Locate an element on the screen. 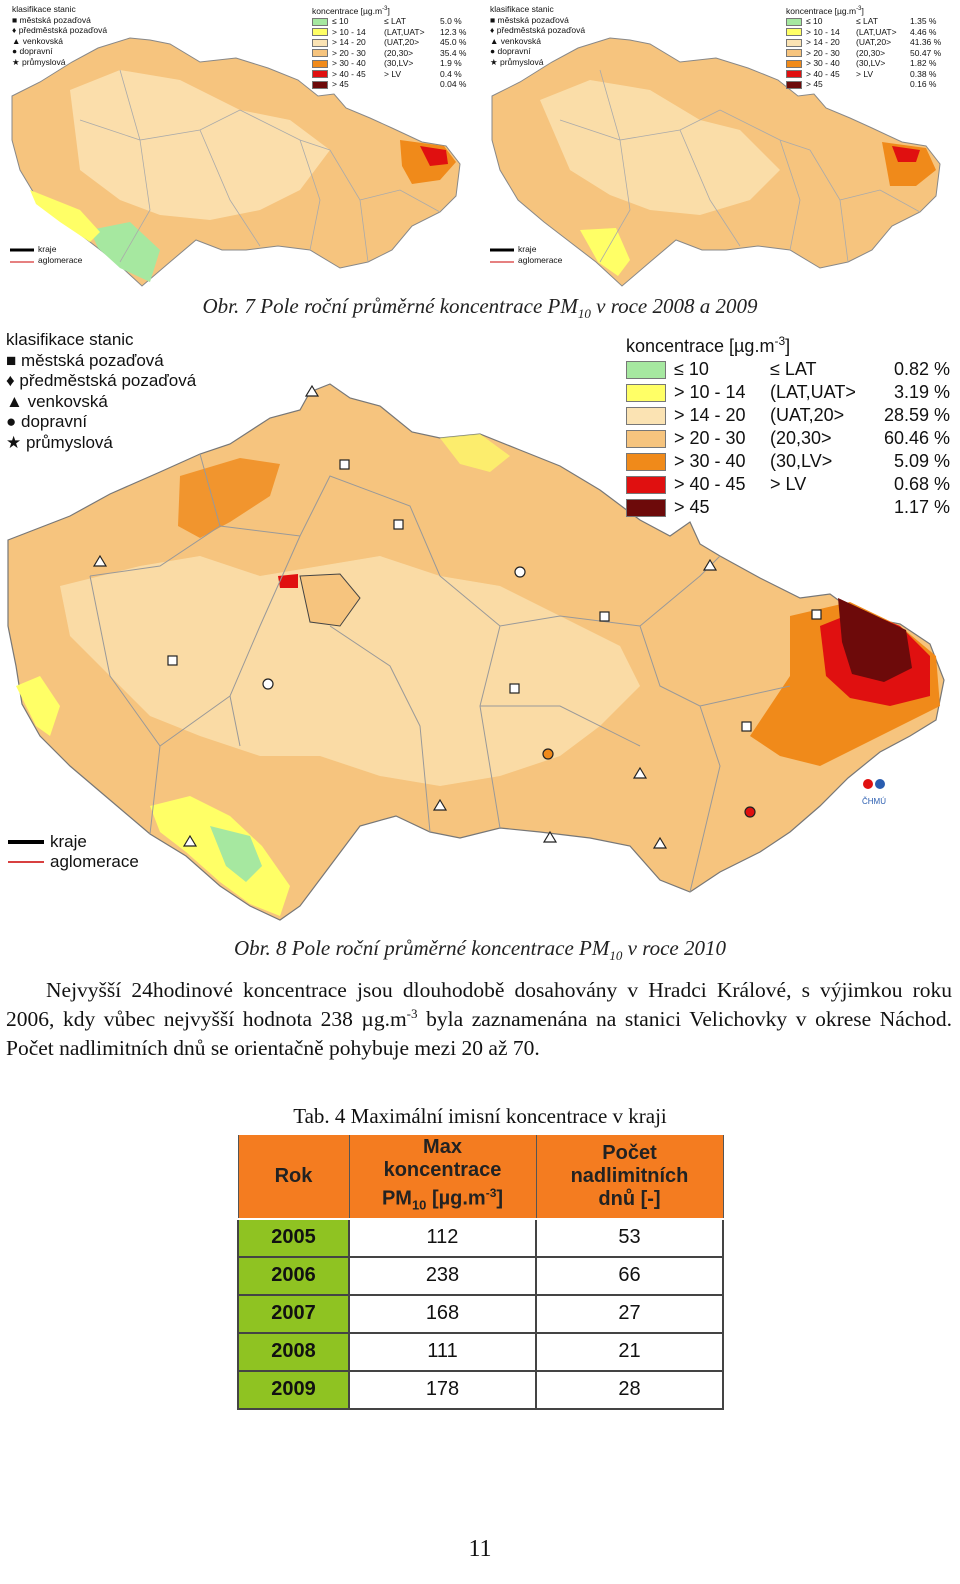 The width and height of the screenshot is (960, 1584). concentration-class: > 20 - 30 (20,30> 50.47 % is located at coordinates (864, 53).